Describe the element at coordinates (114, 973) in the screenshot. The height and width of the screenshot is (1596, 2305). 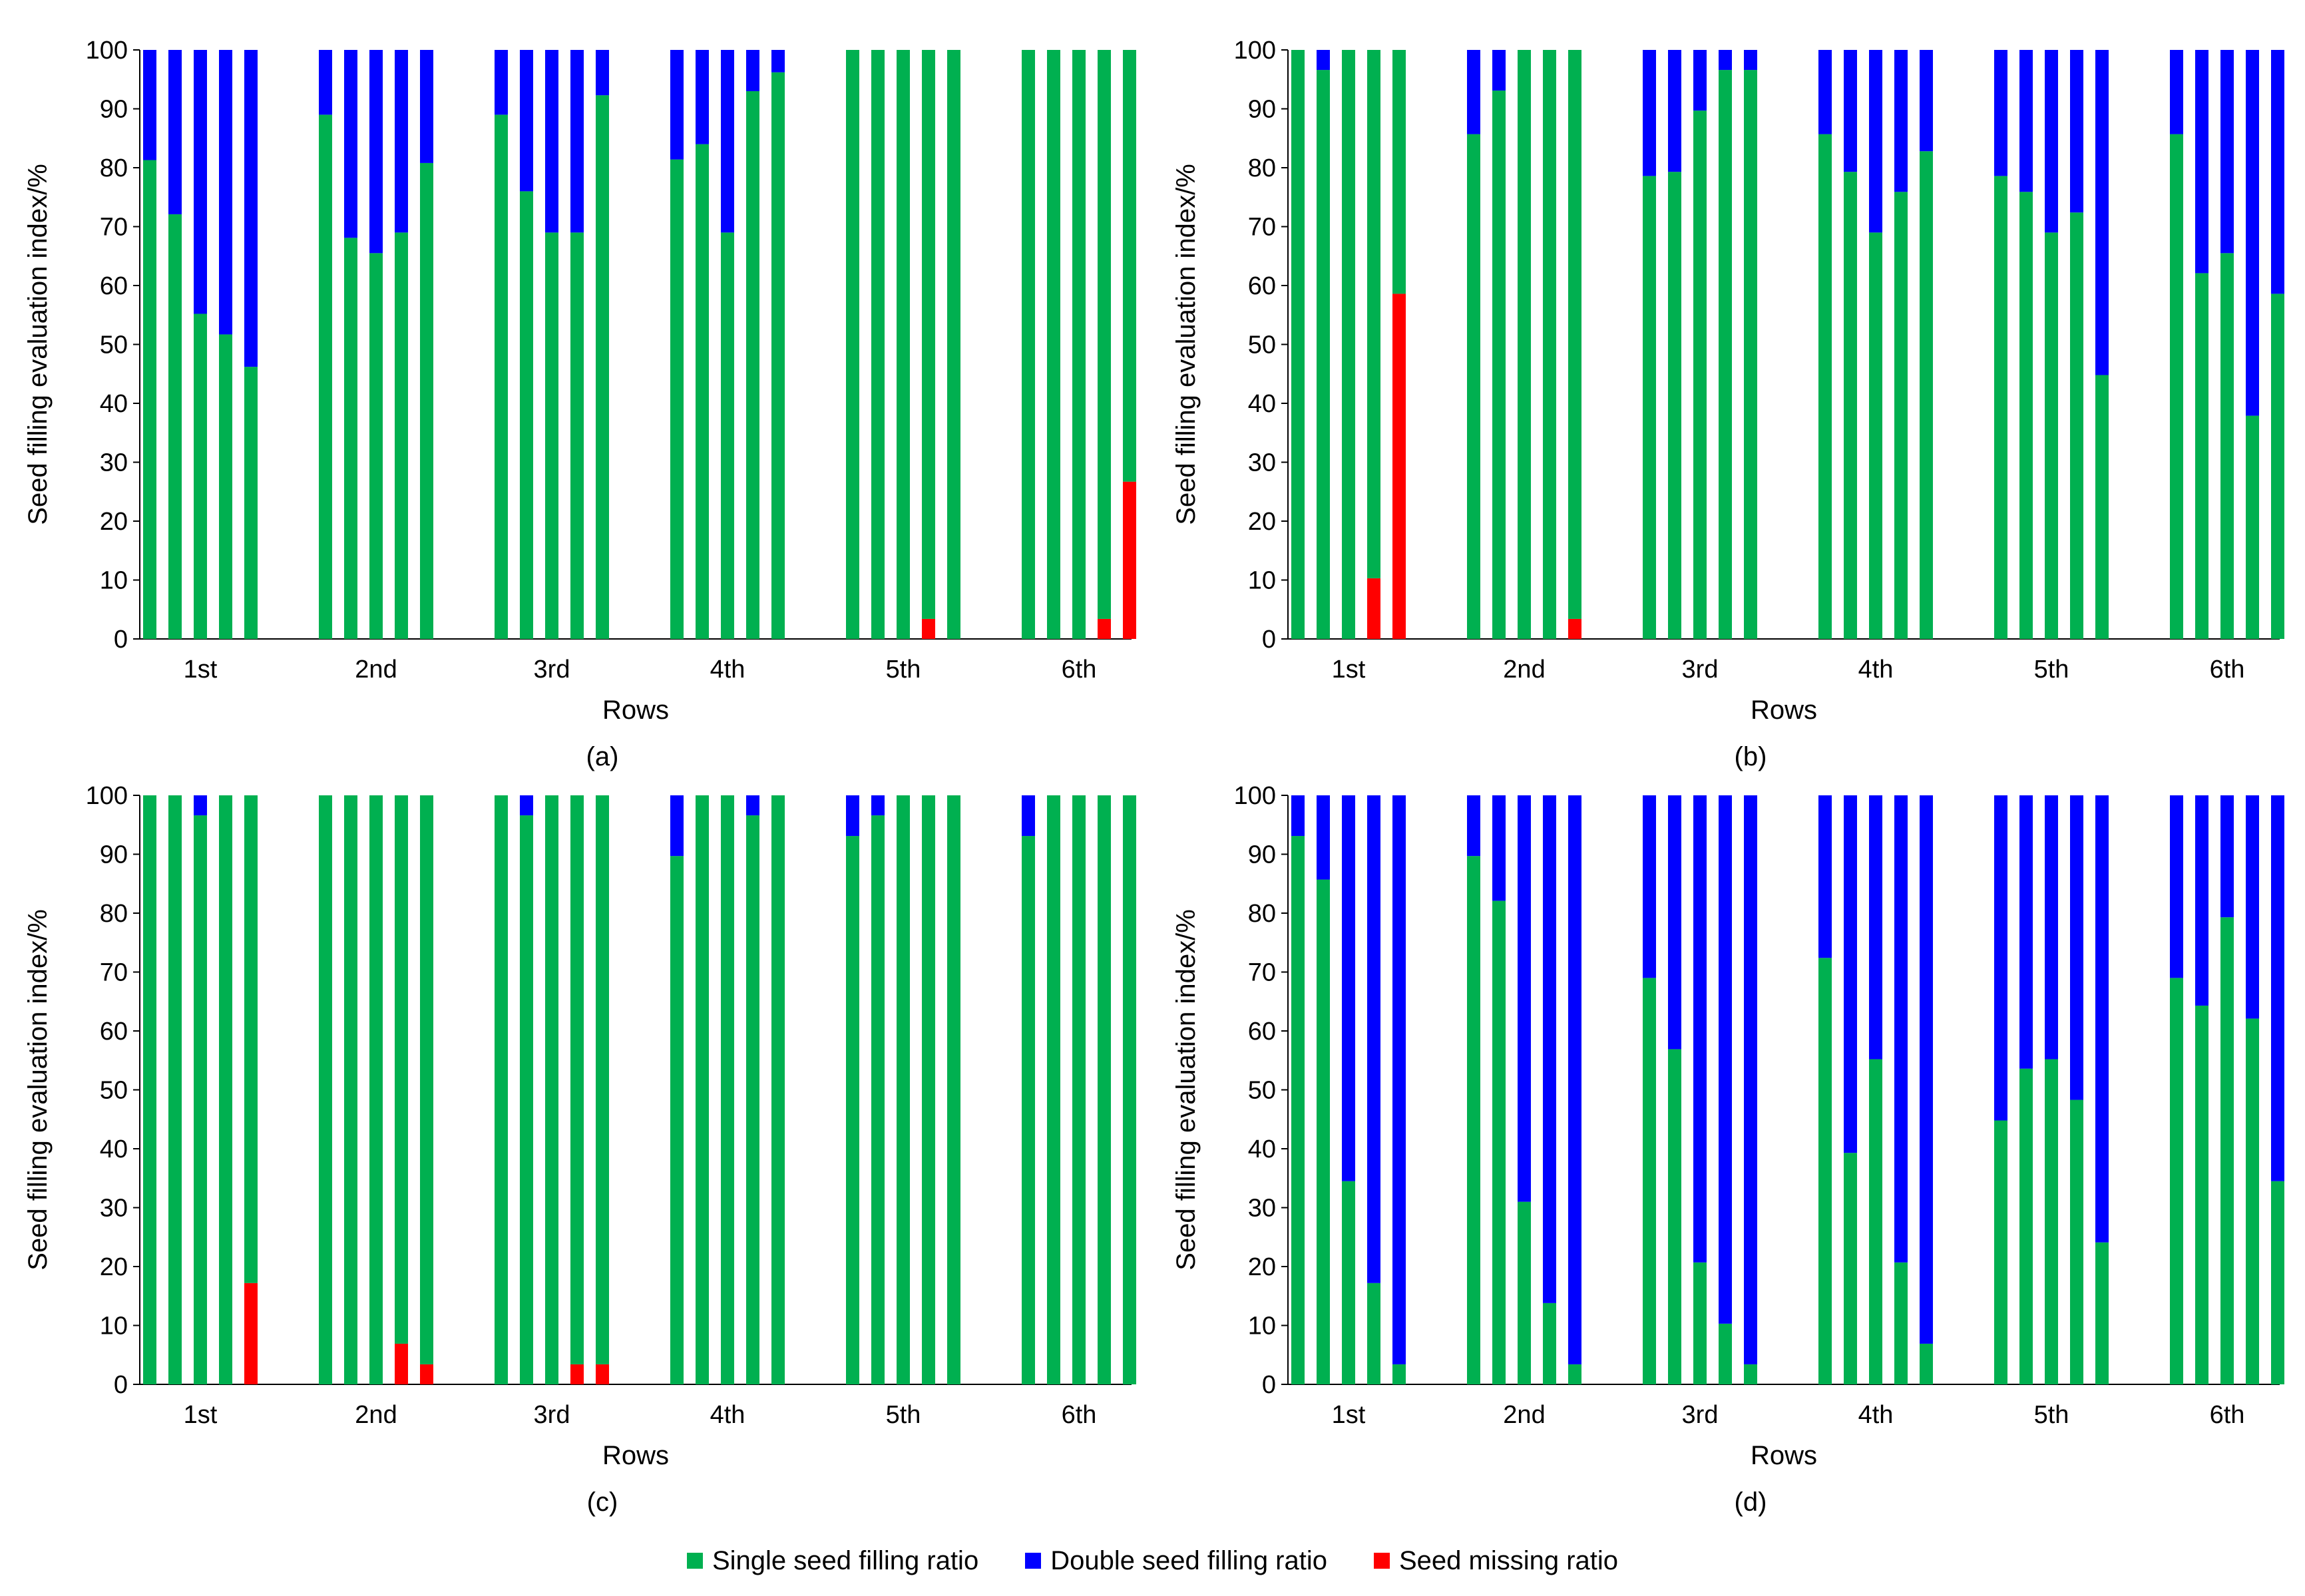
I see `y-tick-label: 70` at that location.